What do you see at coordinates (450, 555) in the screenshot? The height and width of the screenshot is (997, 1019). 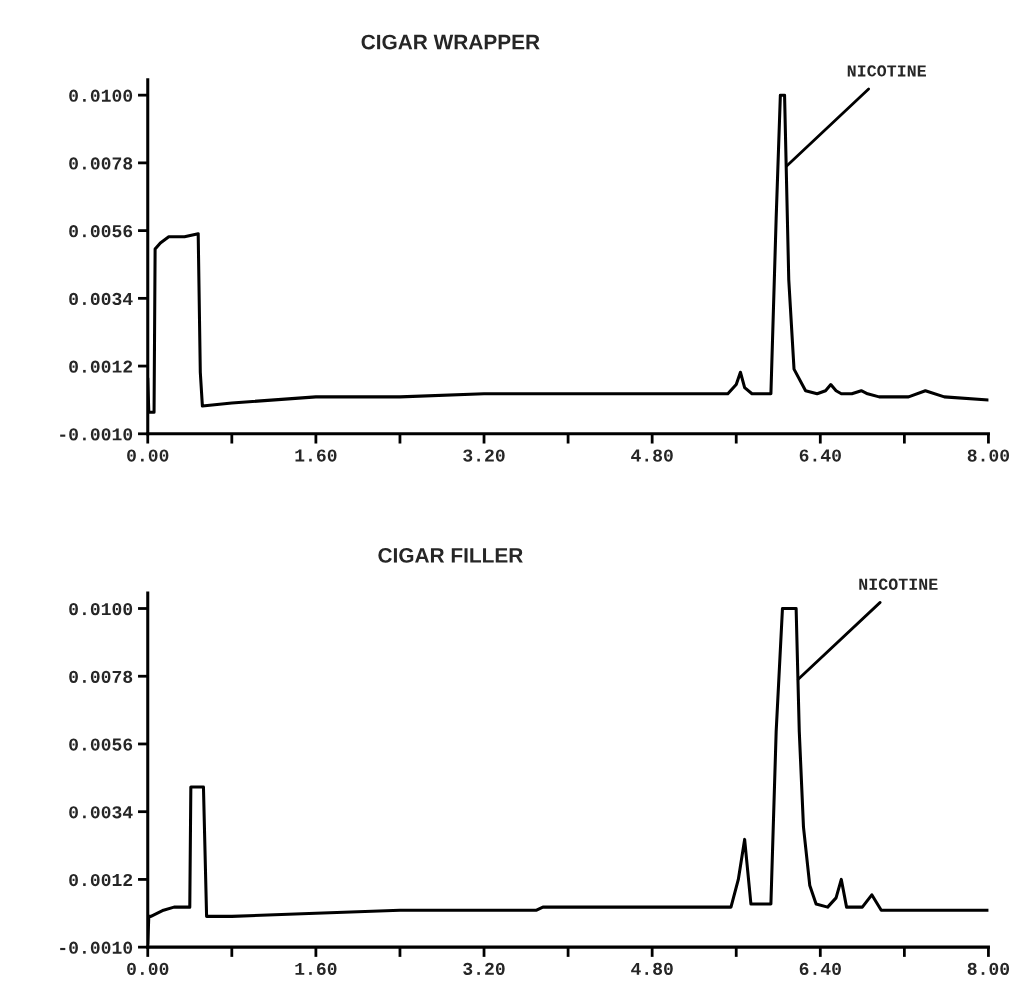 I see `chart-title: CIGAR FILLER` at bounding box center [450, 555].